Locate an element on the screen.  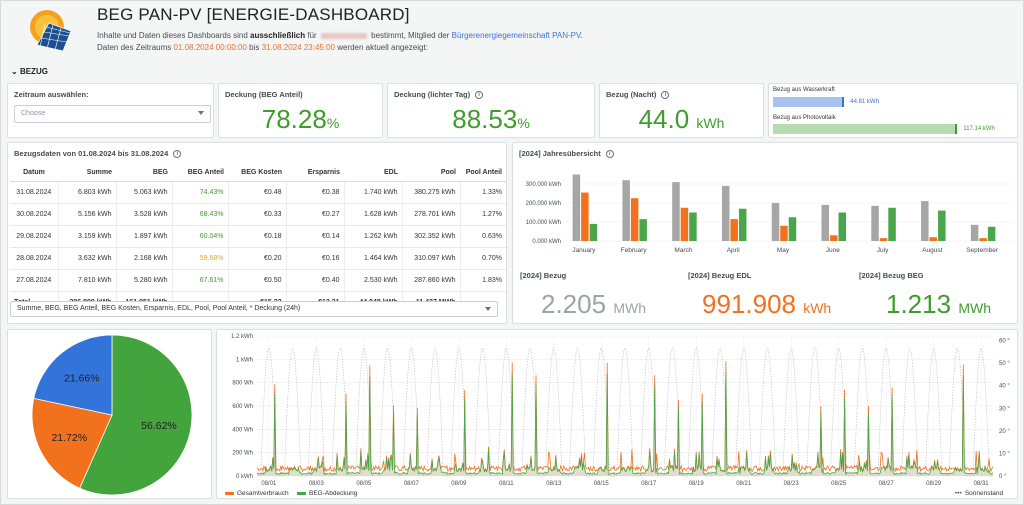
y-tick-label: 1 kWh is located at coordinates (244, 360).